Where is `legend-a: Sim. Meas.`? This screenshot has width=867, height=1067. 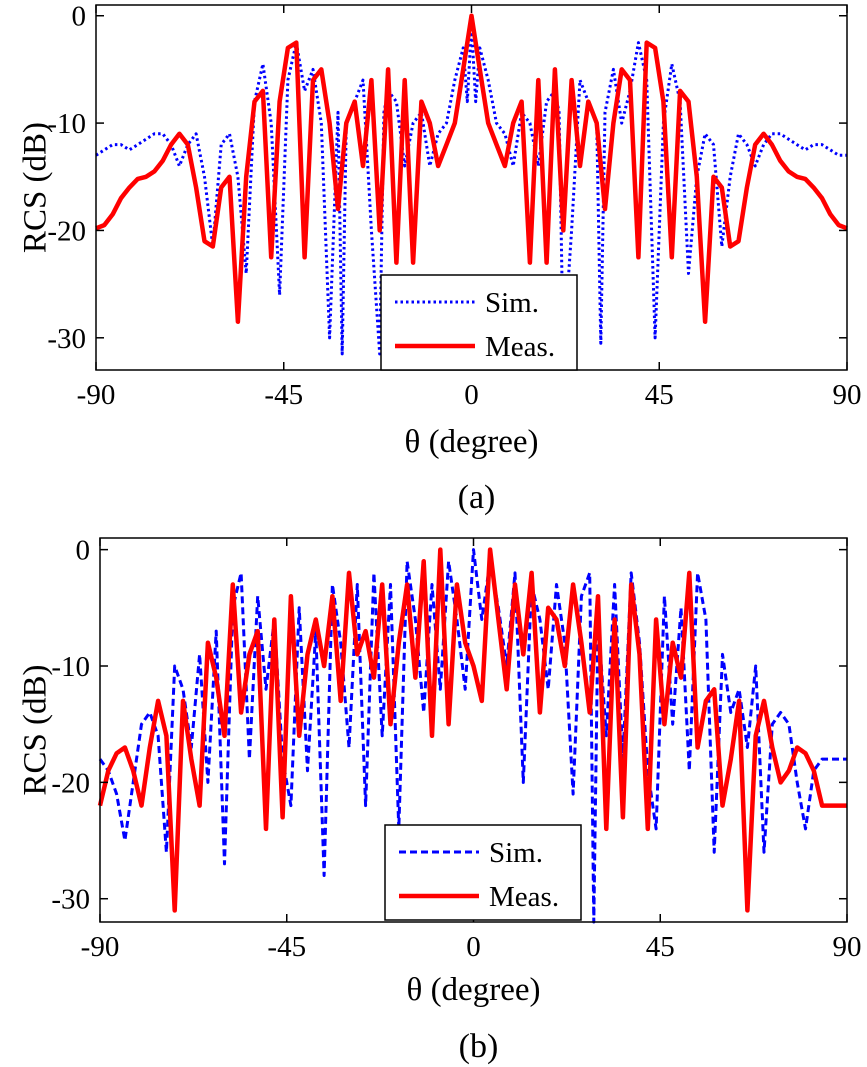 legend-a: Sim. Meas. is located at coordinates (479, 322).